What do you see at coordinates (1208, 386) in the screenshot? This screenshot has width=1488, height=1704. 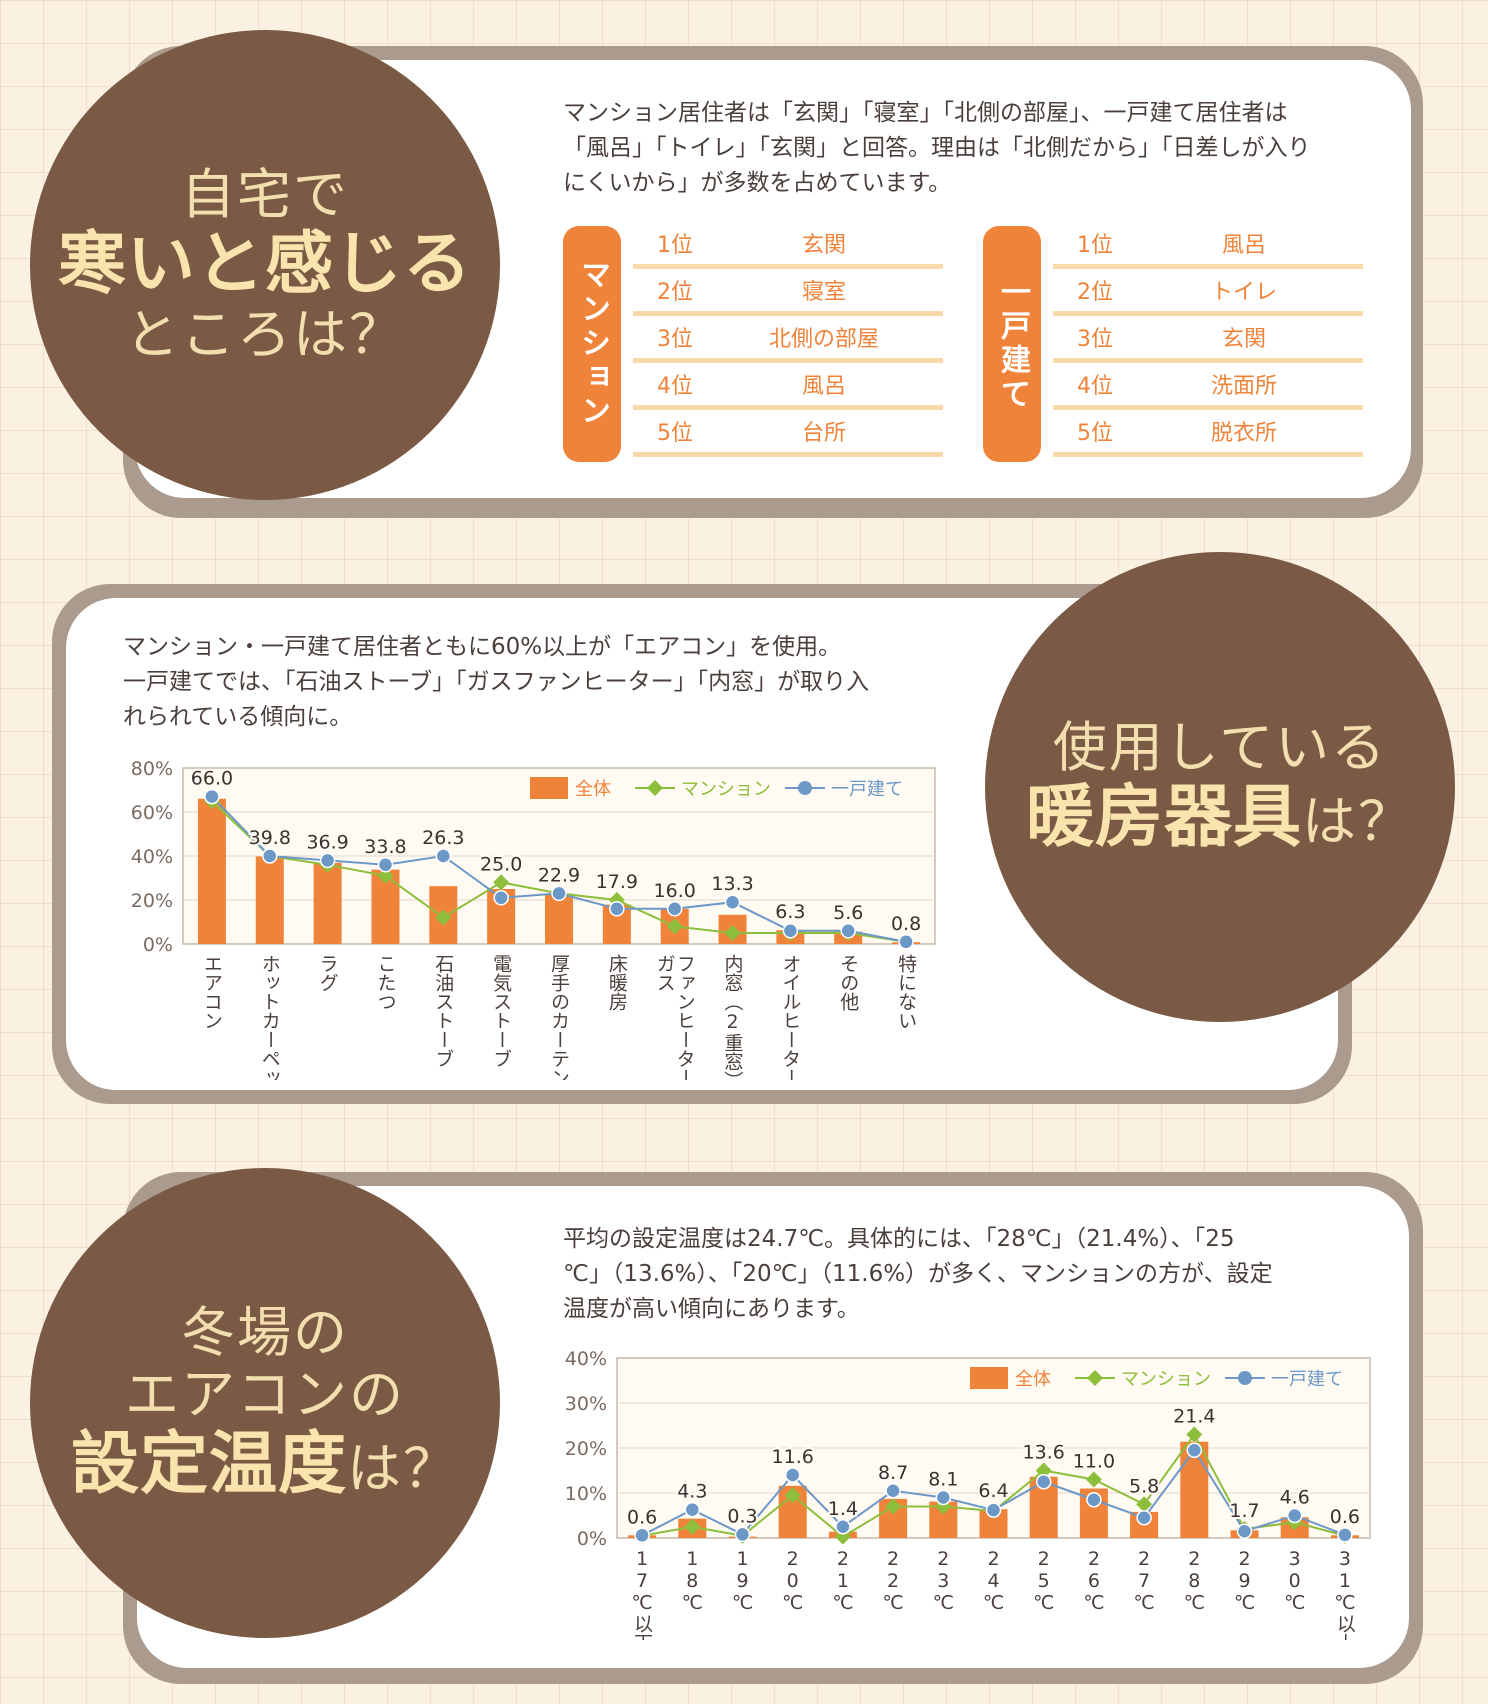 I see `house-rank-4: 4位 洗面所` at bounding box center [1208, 386].